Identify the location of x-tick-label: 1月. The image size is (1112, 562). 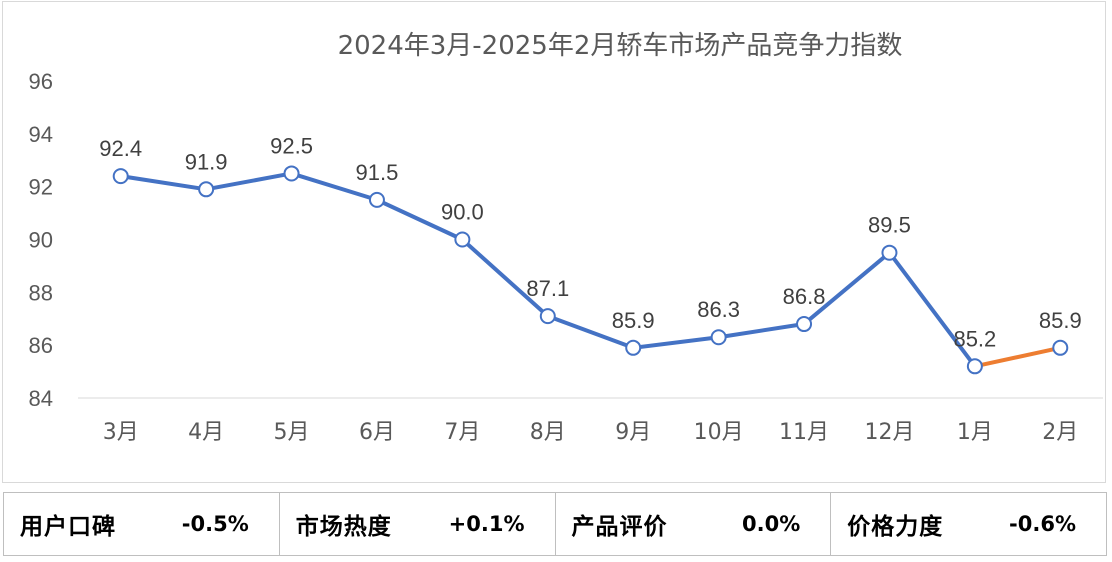
(975, 432).